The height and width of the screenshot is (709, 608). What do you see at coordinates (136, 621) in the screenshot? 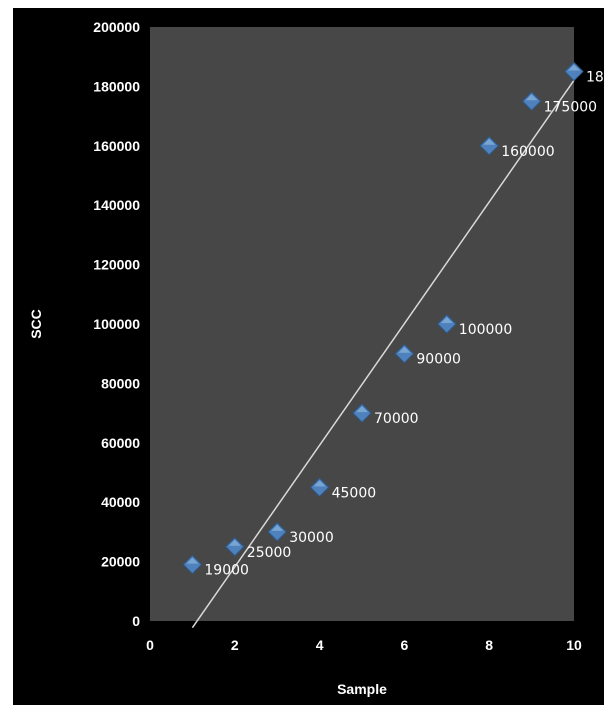
I see `y-tick-label: 0` at bounding box center [136, 621].